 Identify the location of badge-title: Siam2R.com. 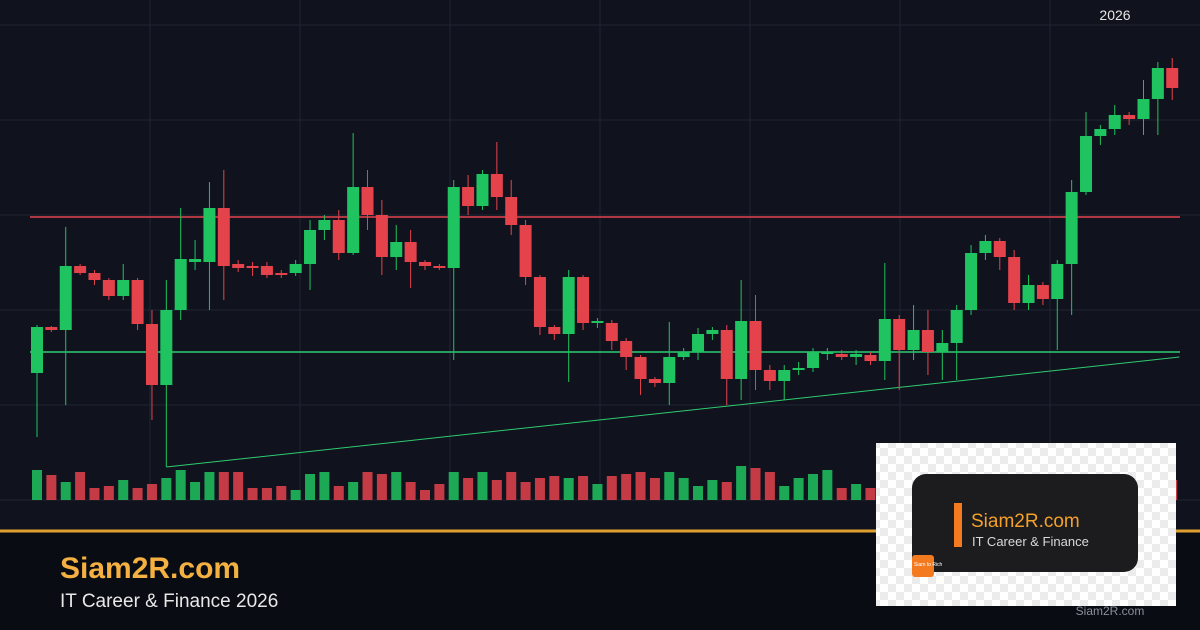
(1025, 521).